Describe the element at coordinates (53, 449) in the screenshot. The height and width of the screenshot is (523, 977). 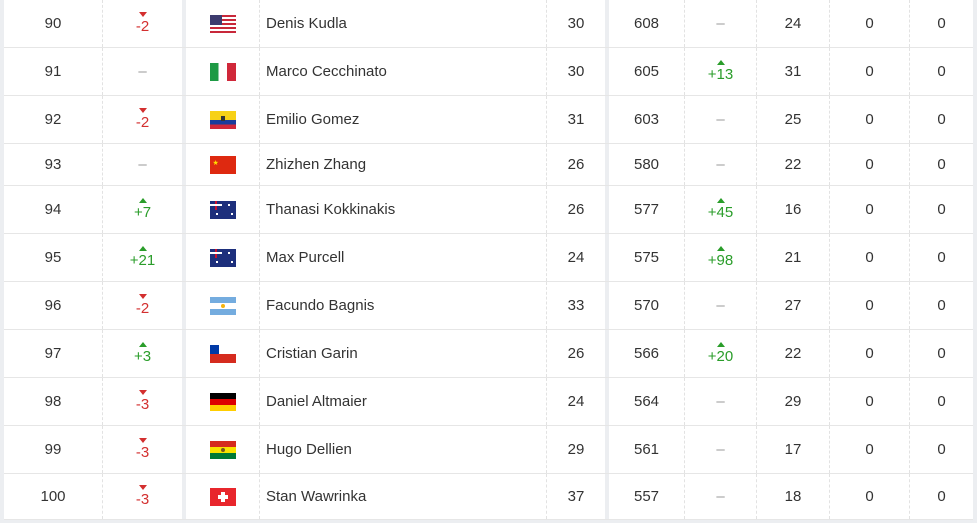
I see `rank-cell: 99` at that location.